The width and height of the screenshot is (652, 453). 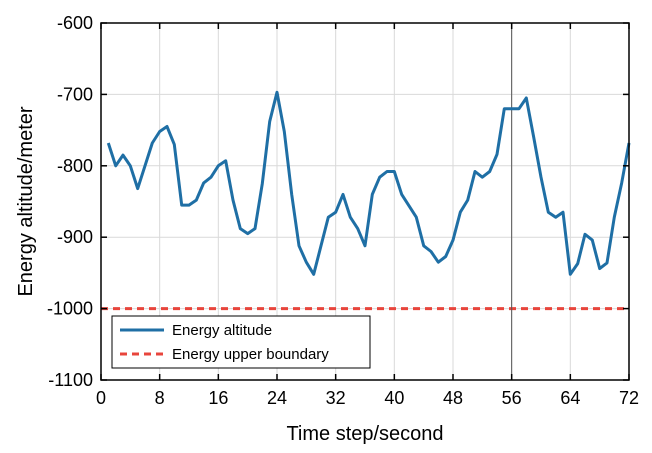 I want to click on y-tick-label-900: -900, so click(x=75, y=237).